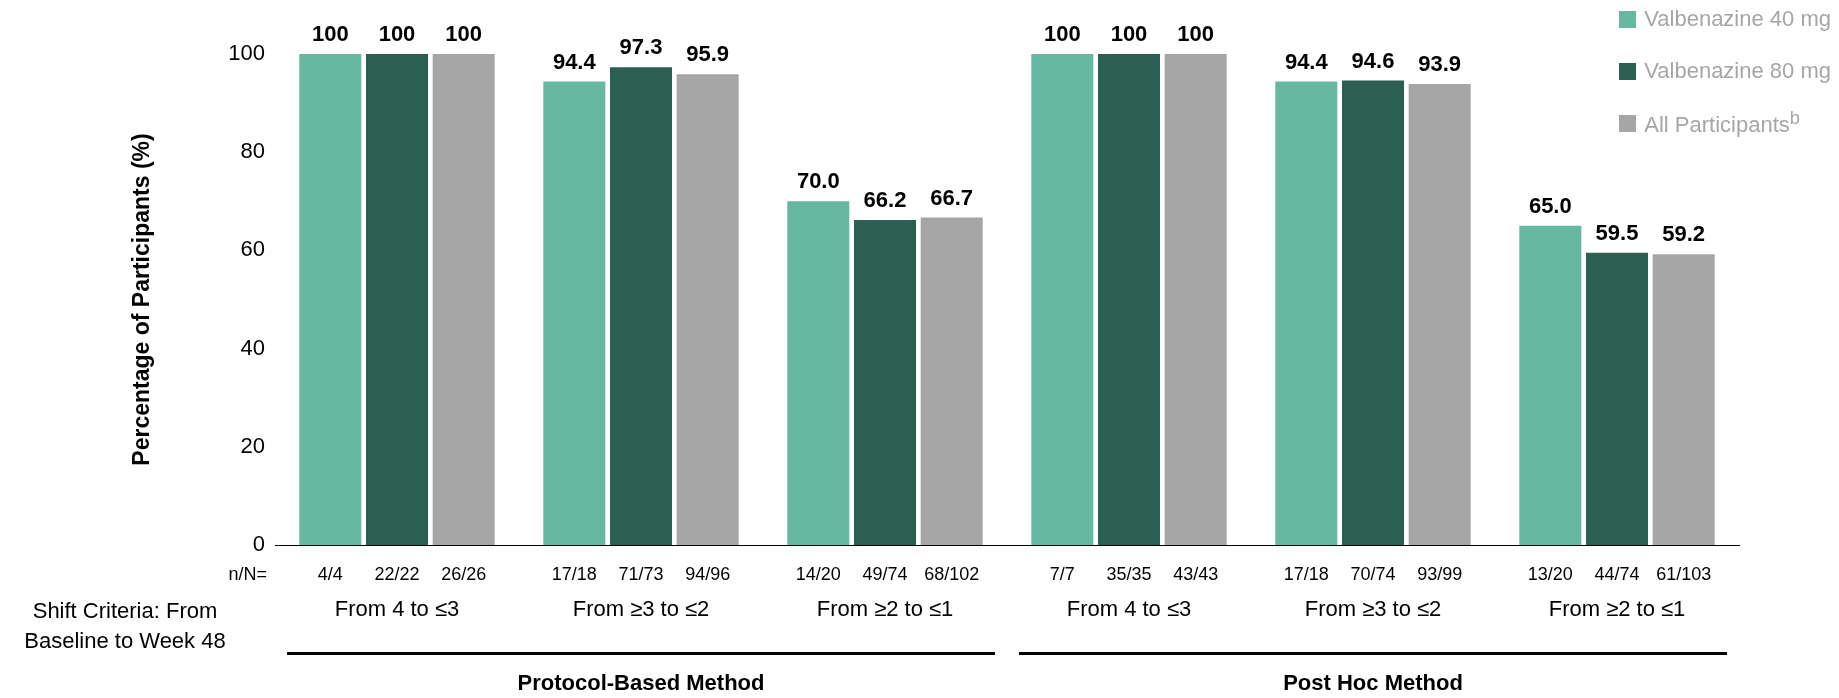 The width and height of the screenshot is (1839, 698). What do you see at coordinates (141, 299) in the screenshot?
I see `y-axis-title: Percentage of Participants (%)` at bounding box center [141, 299].